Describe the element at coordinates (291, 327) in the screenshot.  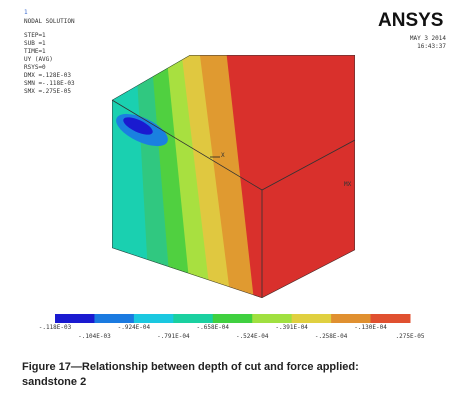
I see `legend-label: -.391E-04` at that location.